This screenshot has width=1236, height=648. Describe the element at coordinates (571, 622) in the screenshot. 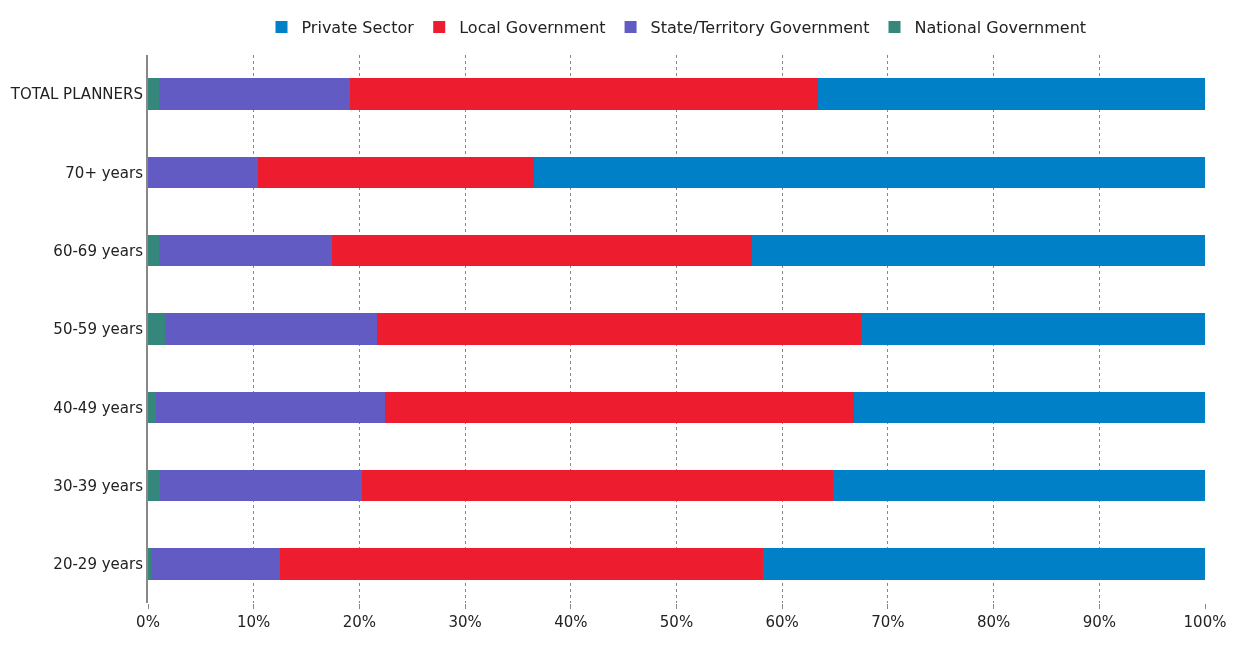

I see `x-tick-label: 40%` at that location.